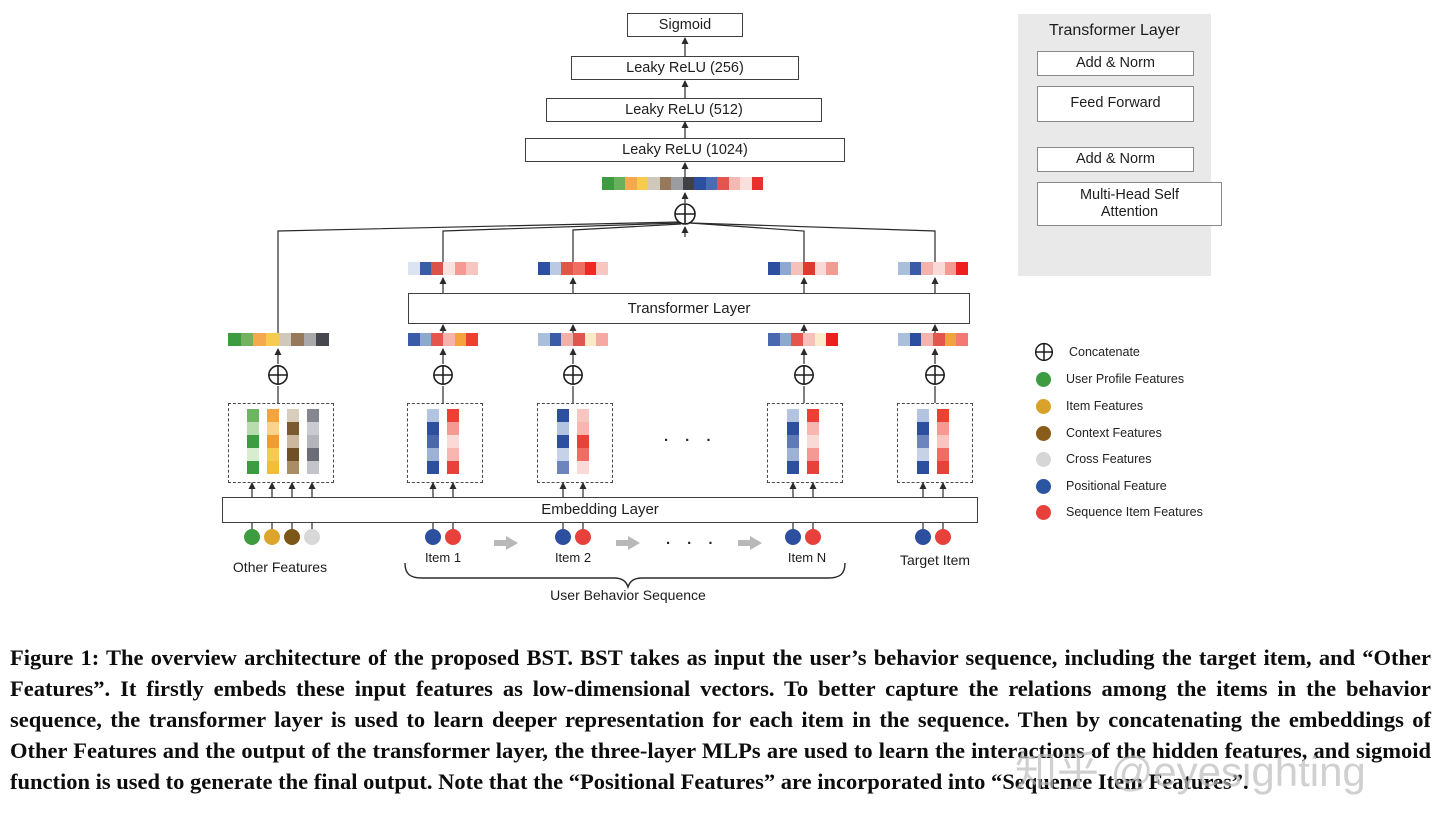 The width and height of the screenshot is (1440, 831). I want to click on positional-feature-swatch, so click(1043, 486).